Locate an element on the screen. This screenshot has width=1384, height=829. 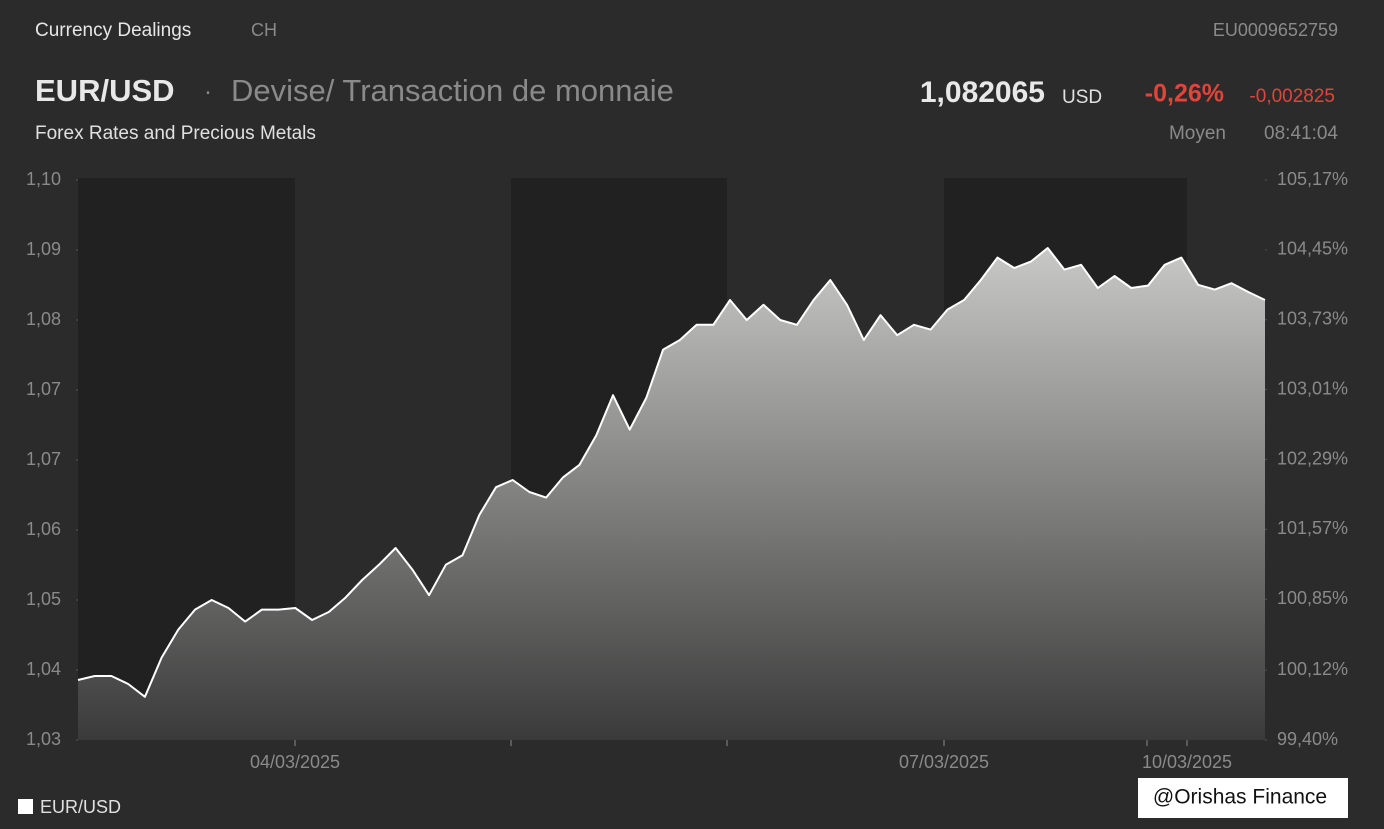
y-tick-label: 1,05 is located at coordinates (43, 599).